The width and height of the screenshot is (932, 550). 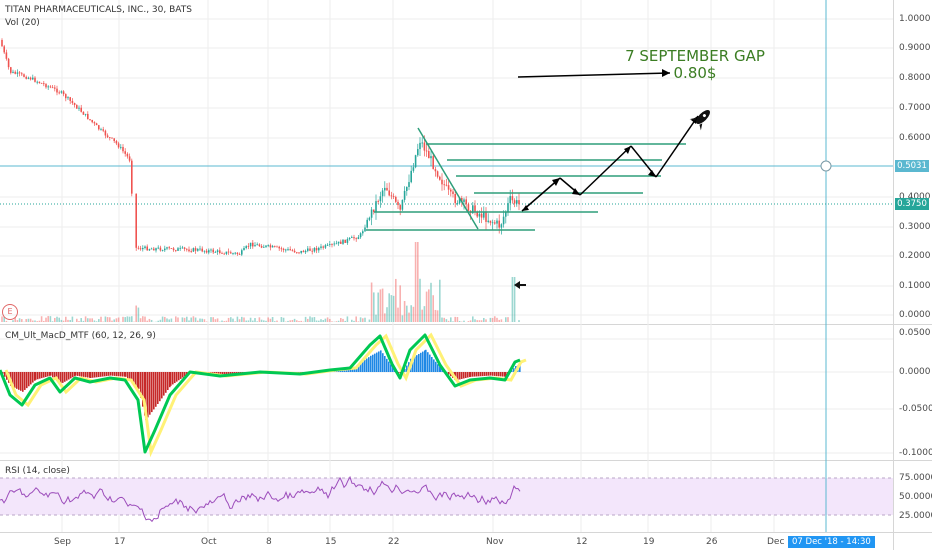 I want to click on earnings-badge: E, so click(x=10, y=312).